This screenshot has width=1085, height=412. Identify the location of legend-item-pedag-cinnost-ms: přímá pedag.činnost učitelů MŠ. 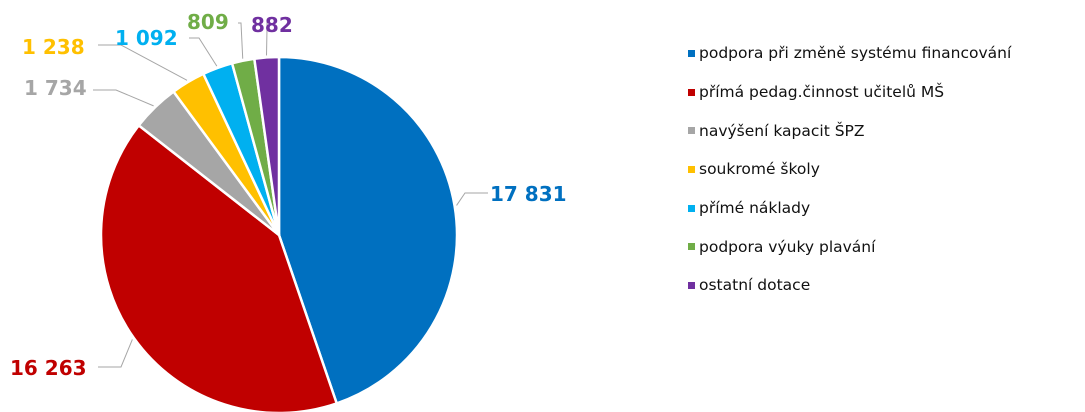
(849, 92).